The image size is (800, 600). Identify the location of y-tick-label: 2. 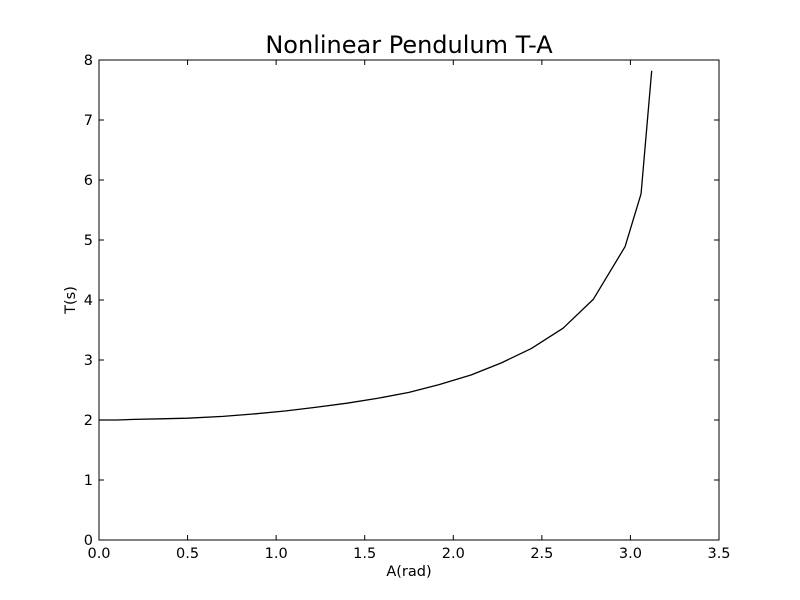
(88, 421).